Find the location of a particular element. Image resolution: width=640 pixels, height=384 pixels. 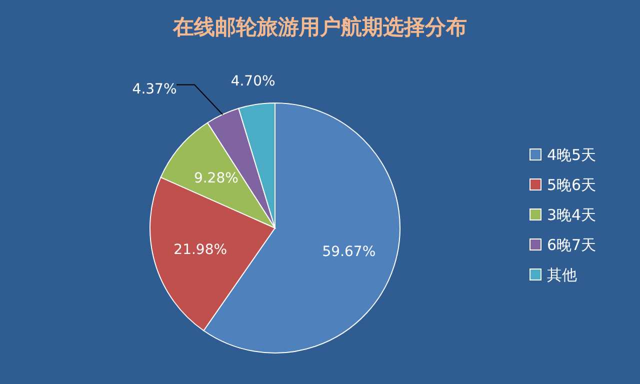

data-label: 21.98% is located at coordinates (201, 250).